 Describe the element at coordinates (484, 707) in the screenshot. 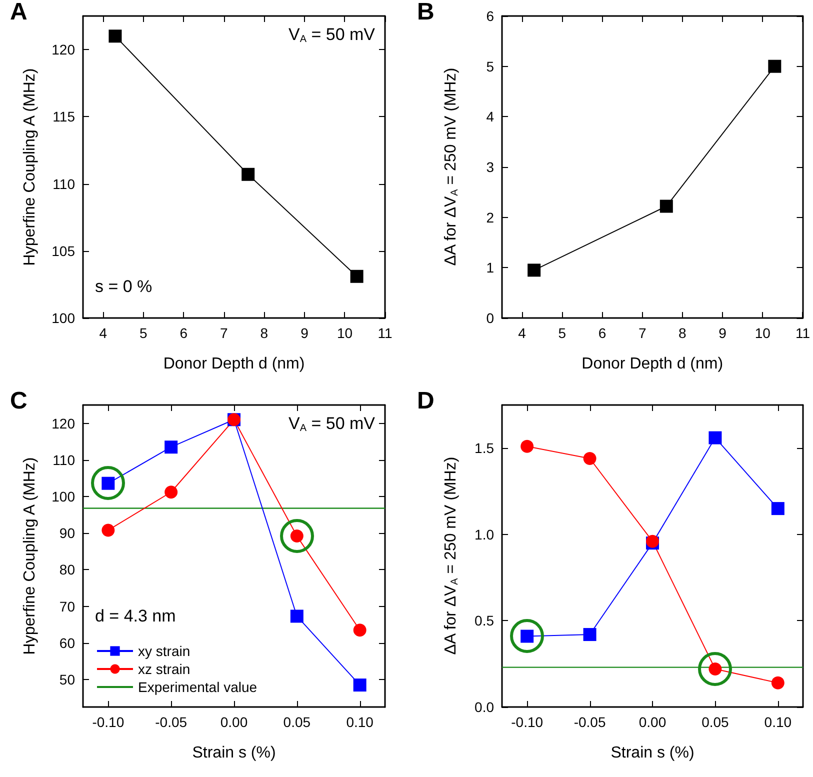

I see `y-tick-label: 0.0` at that location.